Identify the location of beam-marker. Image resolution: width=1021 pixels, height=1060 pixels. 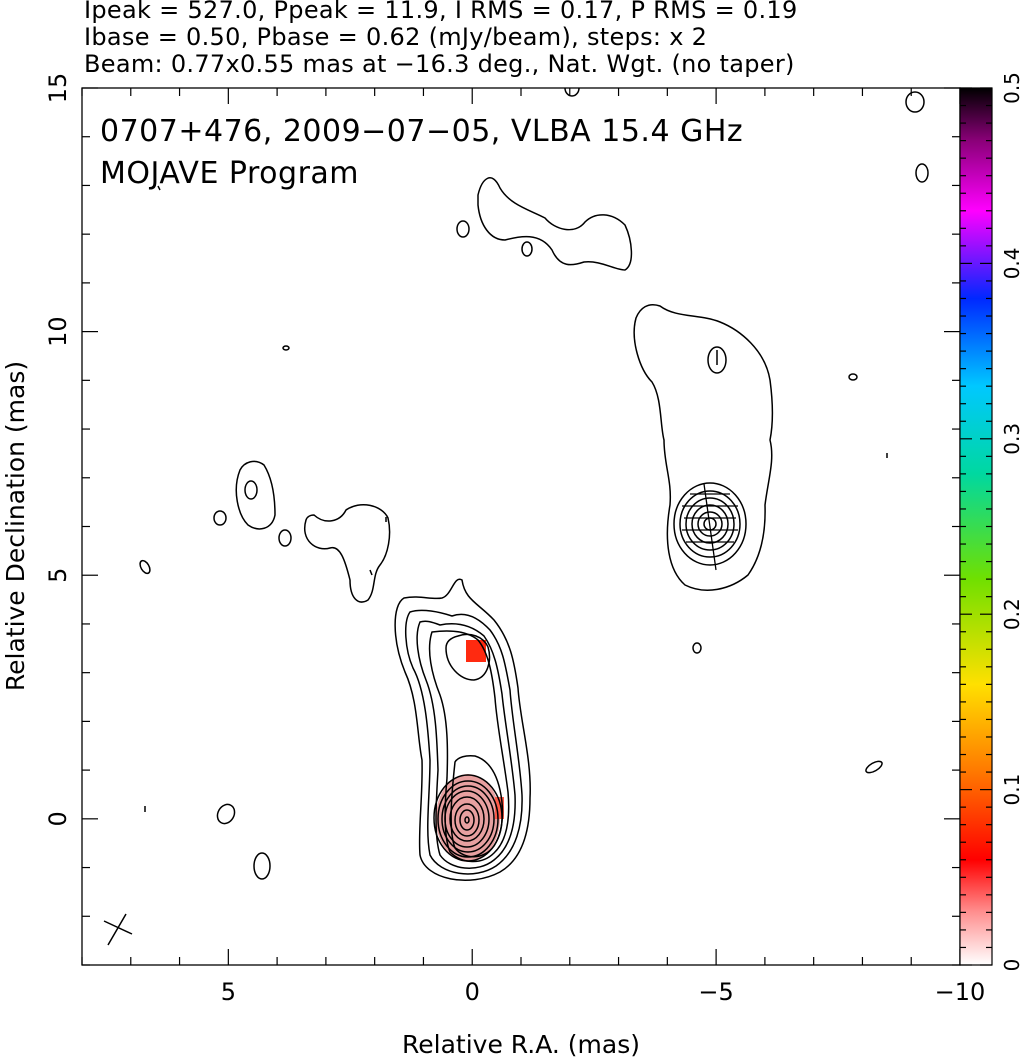
(118, 929).